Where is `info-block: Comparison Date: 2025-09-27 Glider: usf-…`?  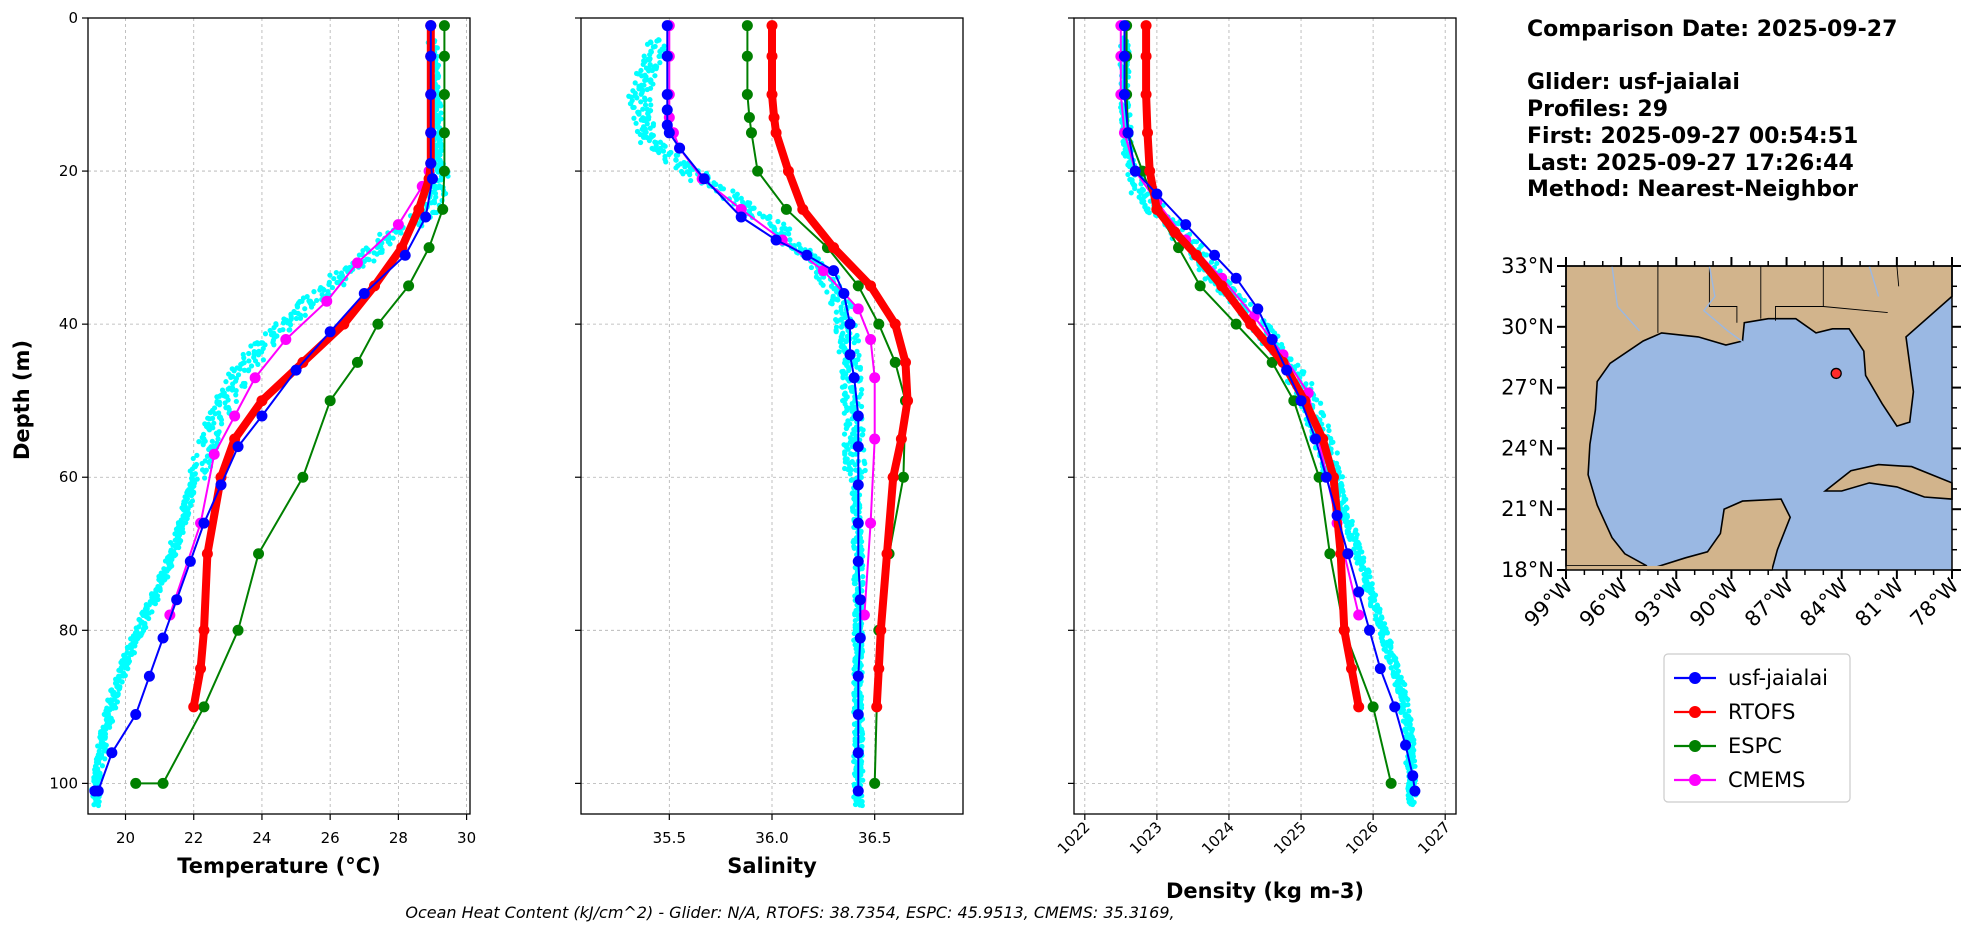 info-block: Comparison Date: 2025-09-27 Glider: usf-… is located at coordinates (1712, 109).